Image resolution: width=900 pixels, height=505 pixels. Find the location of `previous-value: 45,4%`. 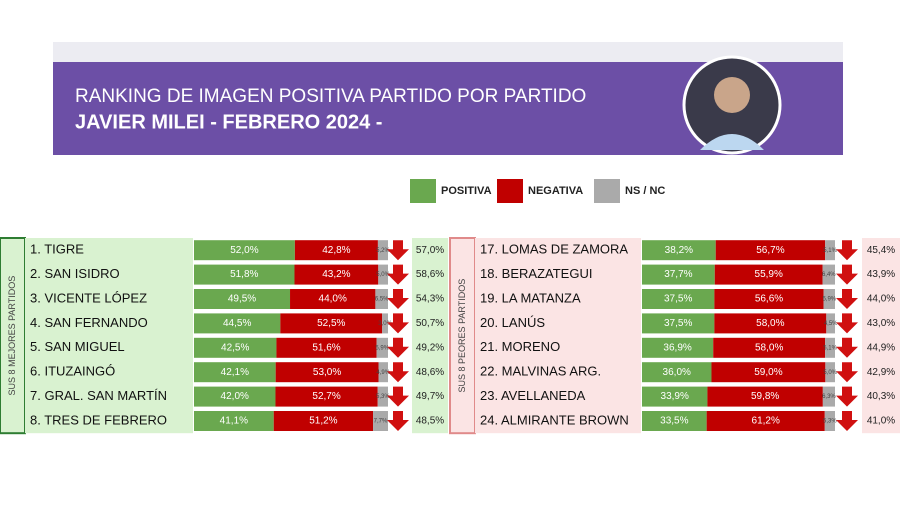

previous-value: 45,4% is located at coordinates (881, 250).